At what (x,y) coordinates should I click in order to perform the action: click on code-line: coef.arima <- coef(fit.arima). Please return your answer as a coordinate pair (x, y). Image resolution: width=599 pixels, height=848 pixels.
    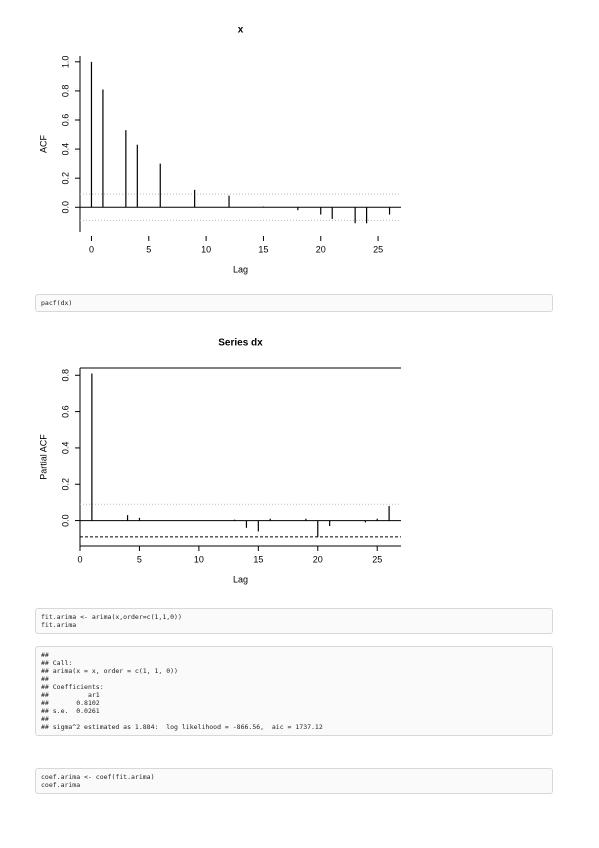
    Looking at the image, I should click on (98, 777).